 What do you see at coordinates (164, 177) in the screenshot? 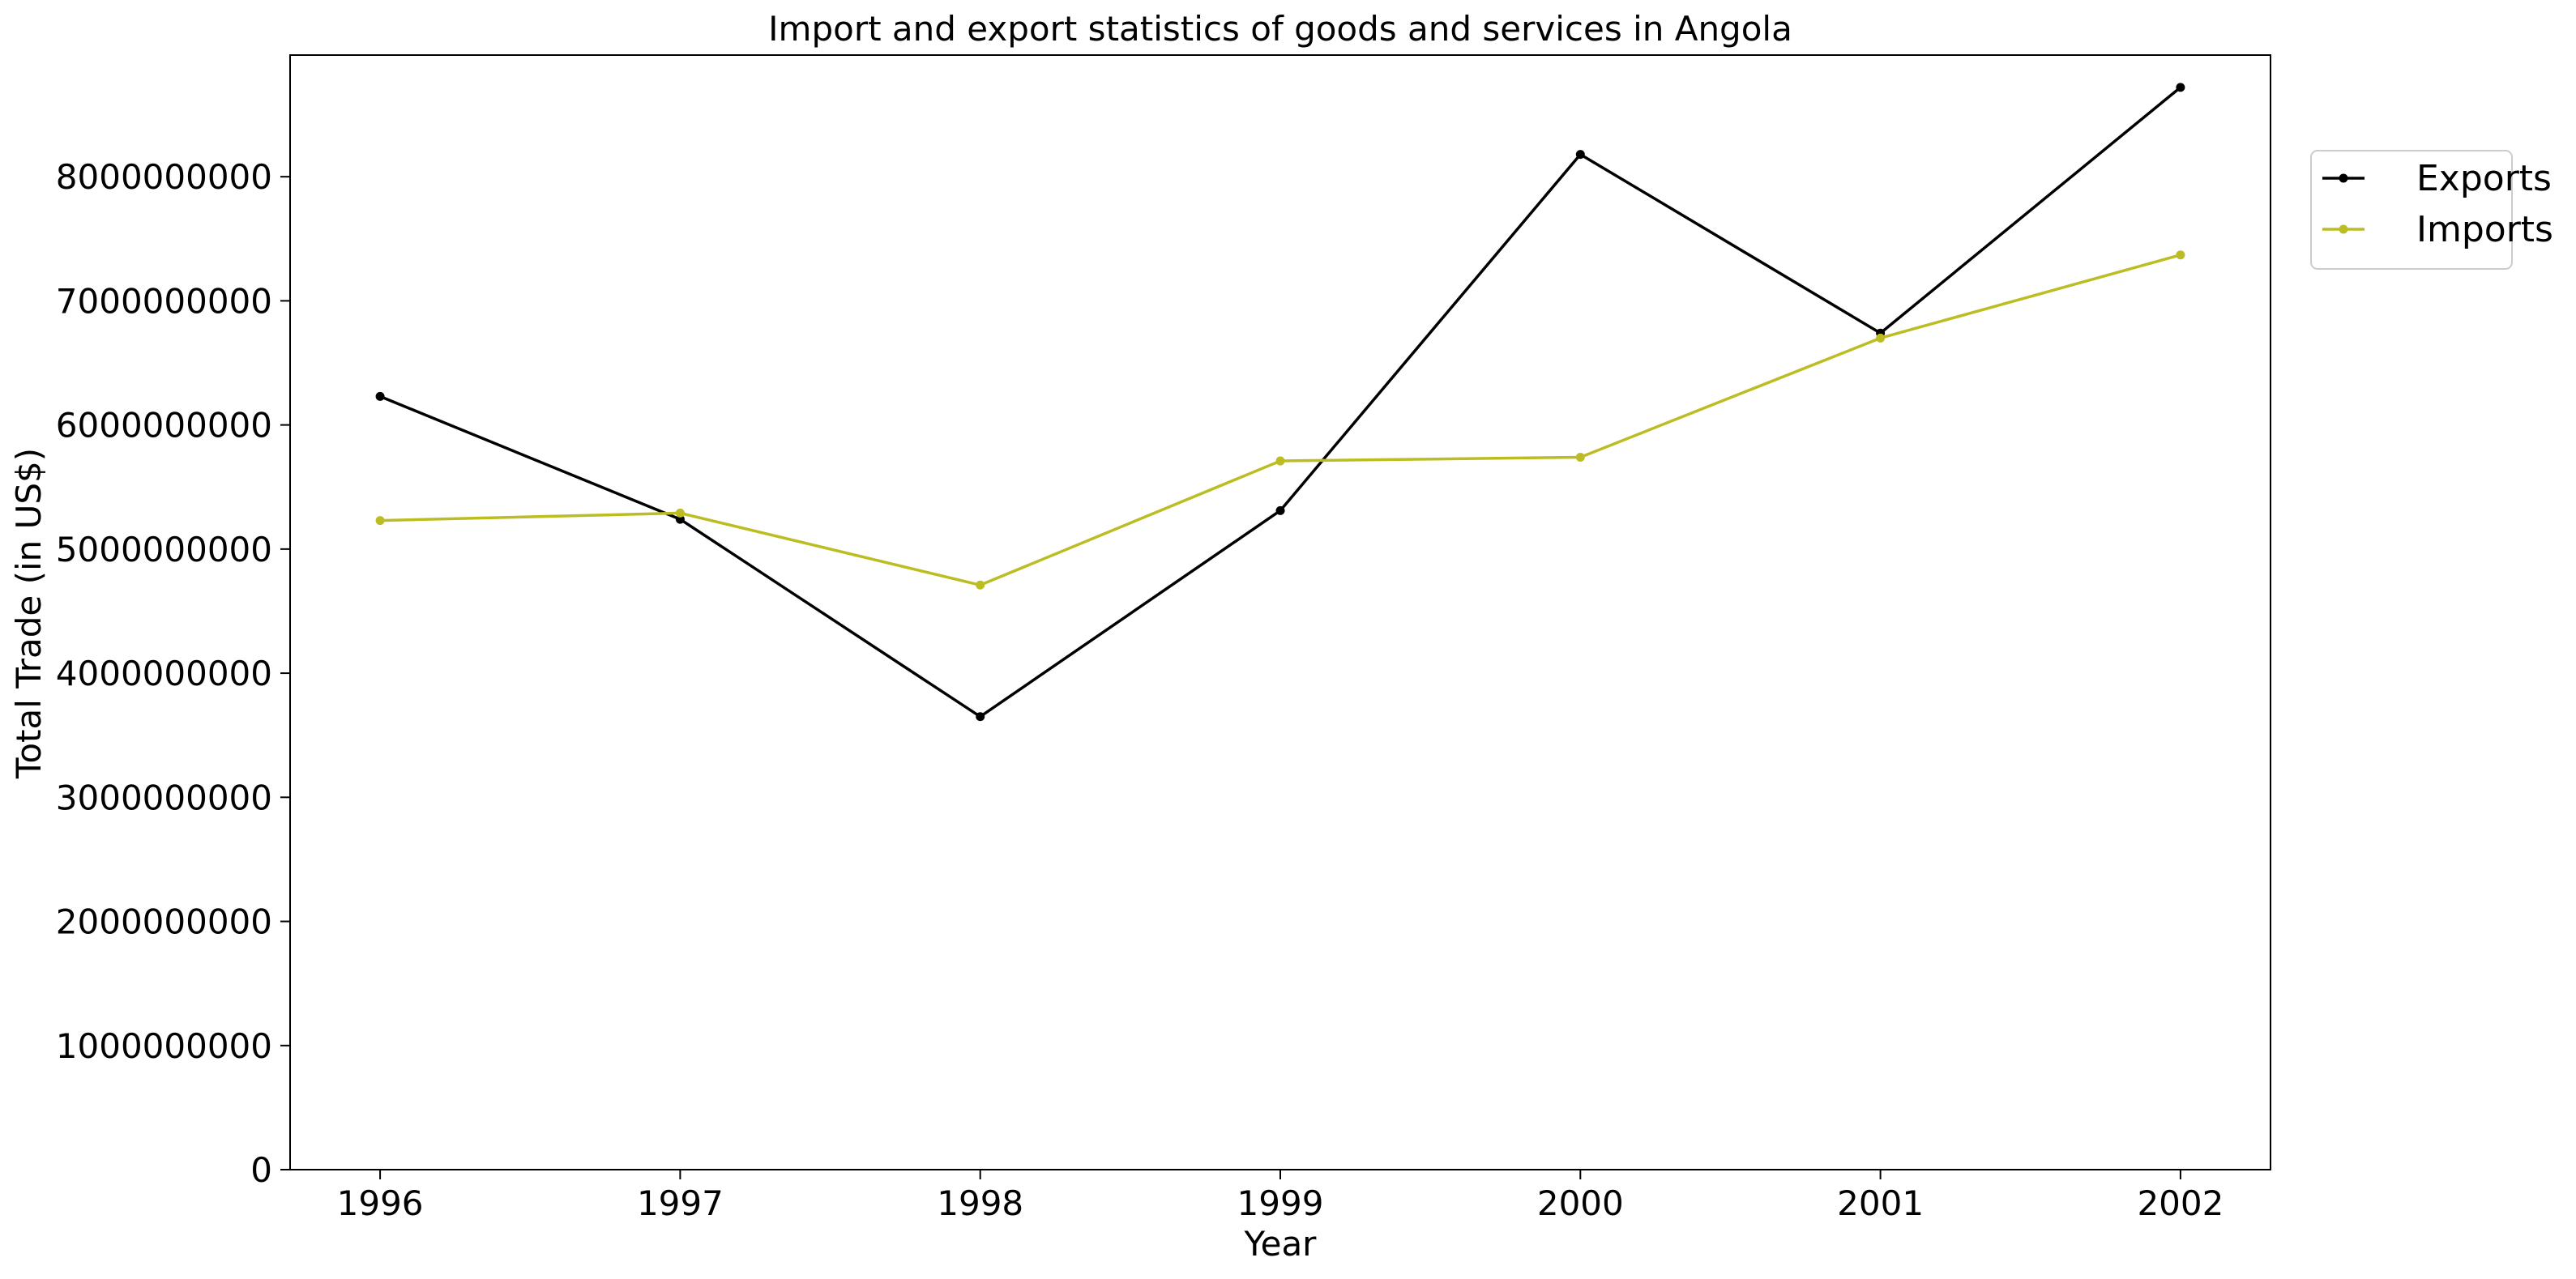
I see `y-tick-label: 8000000000` at bounding box center [164, 177].